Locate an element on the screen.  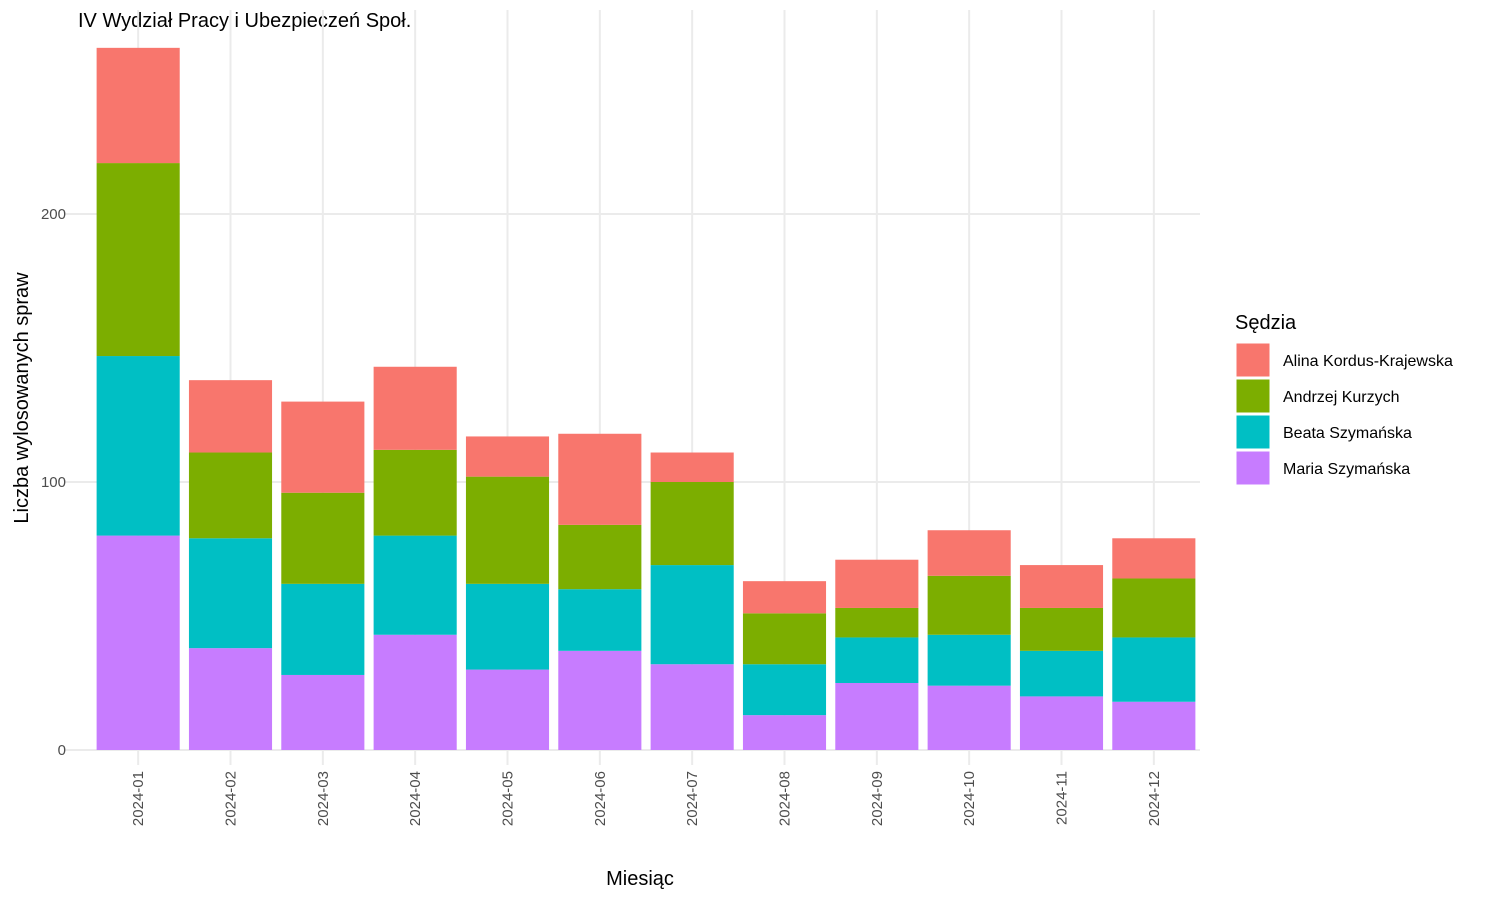
x-tick-label: 2024-02 is located at coordinates (231, 798).